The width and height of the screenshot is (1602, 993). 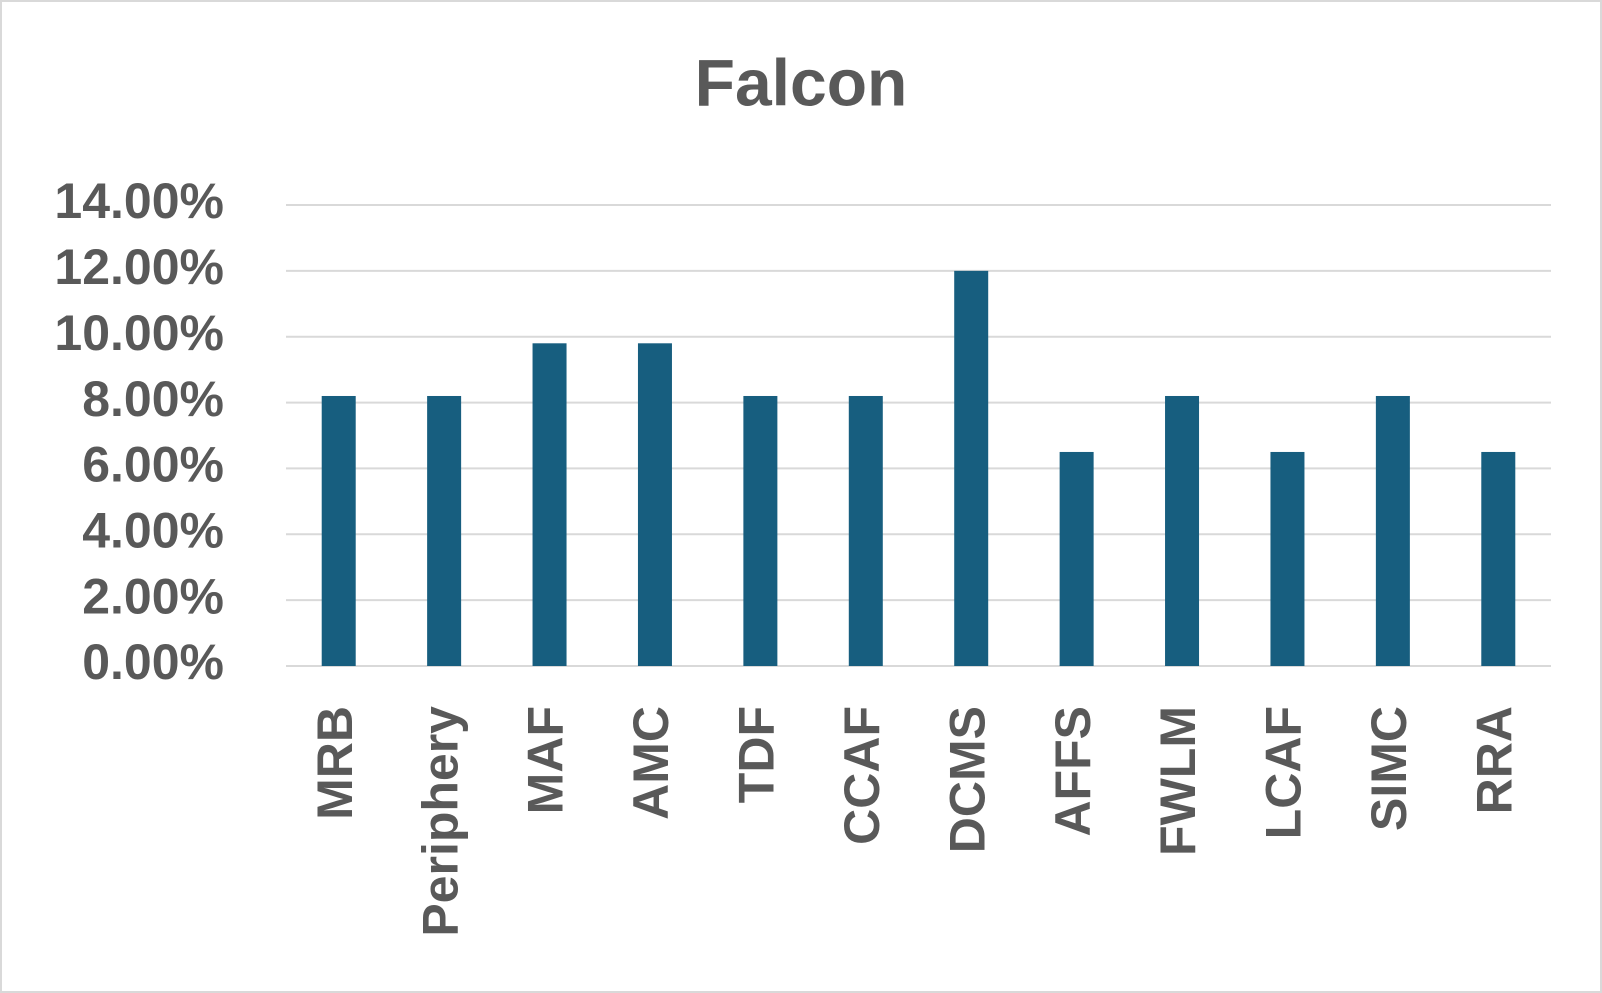 What do you see at coordinates (801, 82) in the screenshot?
I see `chart-title: Falcon` at bounding box center [801, 82].